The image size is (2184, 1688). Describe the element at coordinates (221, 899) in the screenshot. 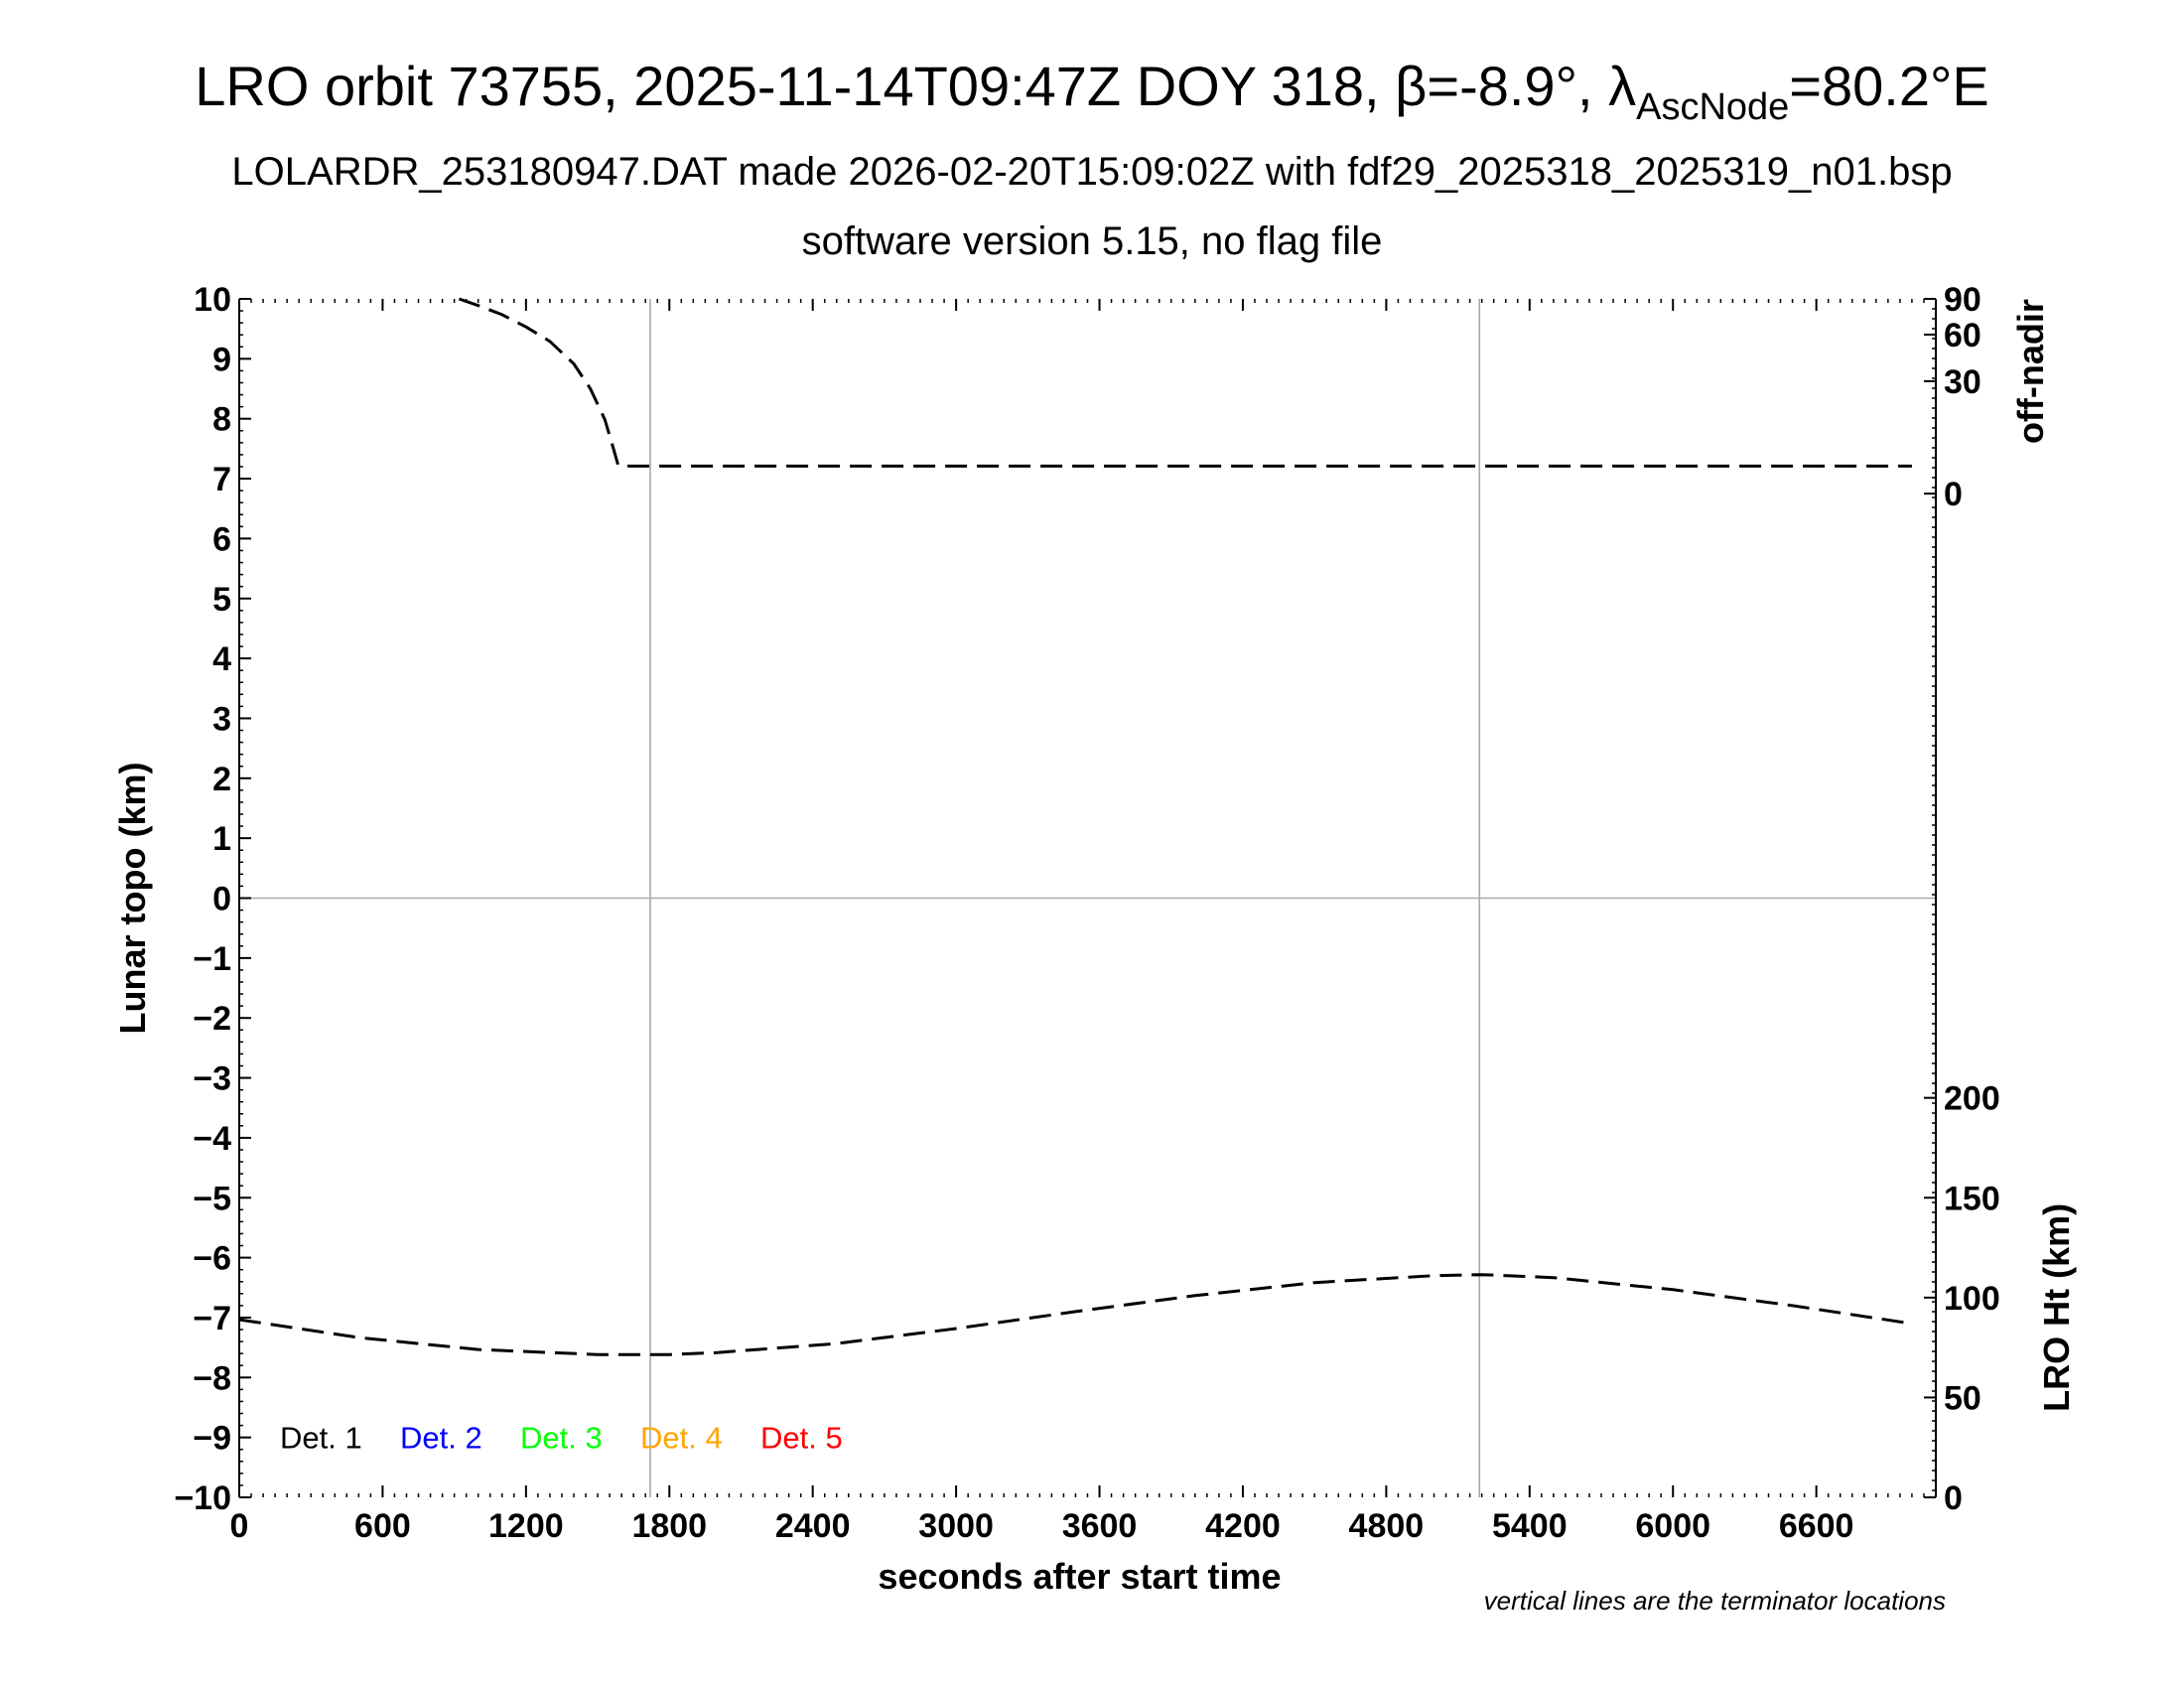

I see `y-tick-label: 0` at that location.